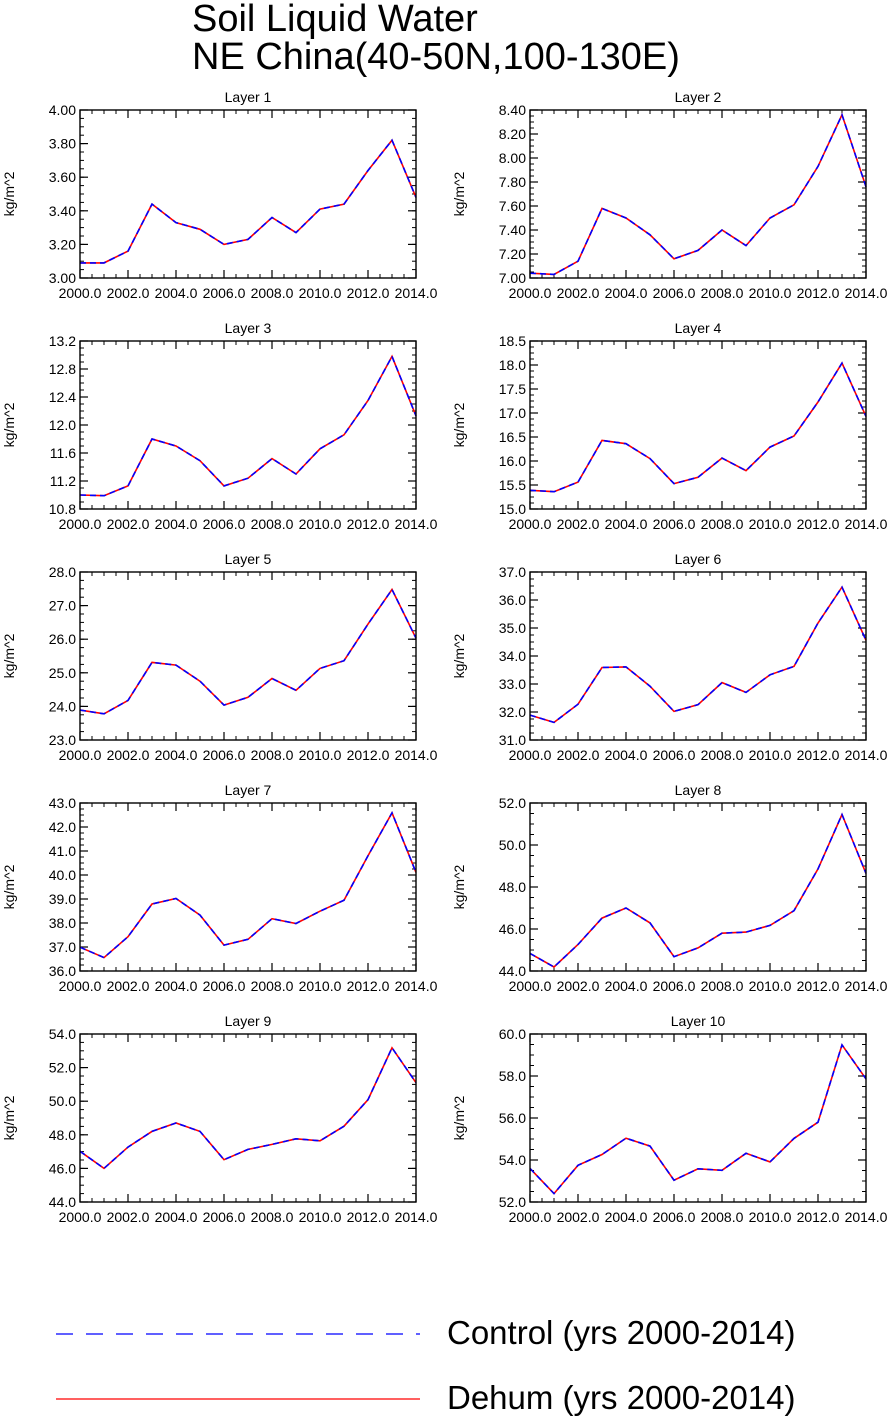 The height and width of the screenshot is (1418, 892). What do you see at coordinates (512, 887) in the screenshot?
I see `y-tick-label: 48.0` at bounding box center [512, 887].